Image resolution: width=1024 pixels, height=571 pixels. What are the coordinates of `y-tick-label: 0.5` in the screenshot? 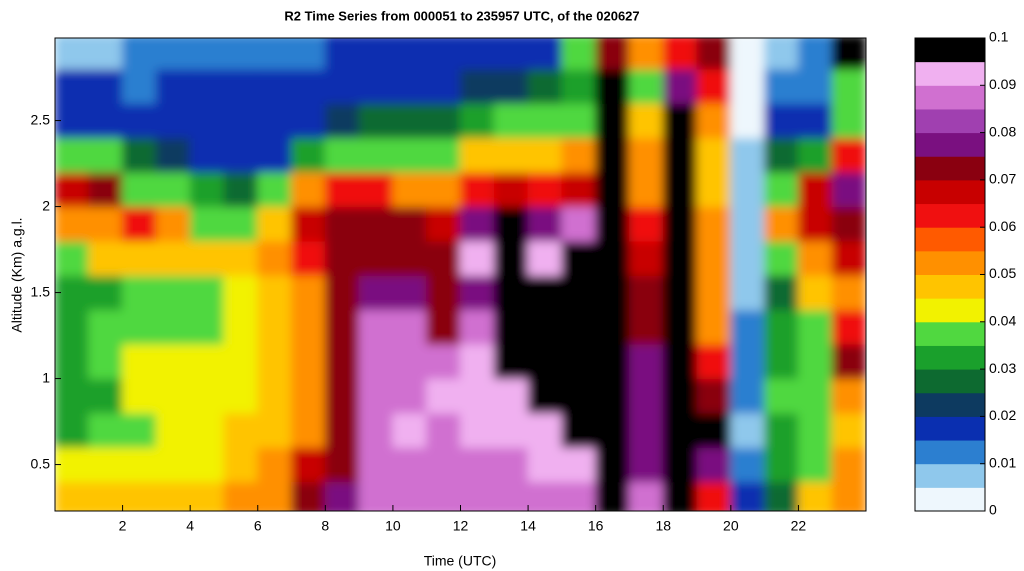 It's located at (41, 463).